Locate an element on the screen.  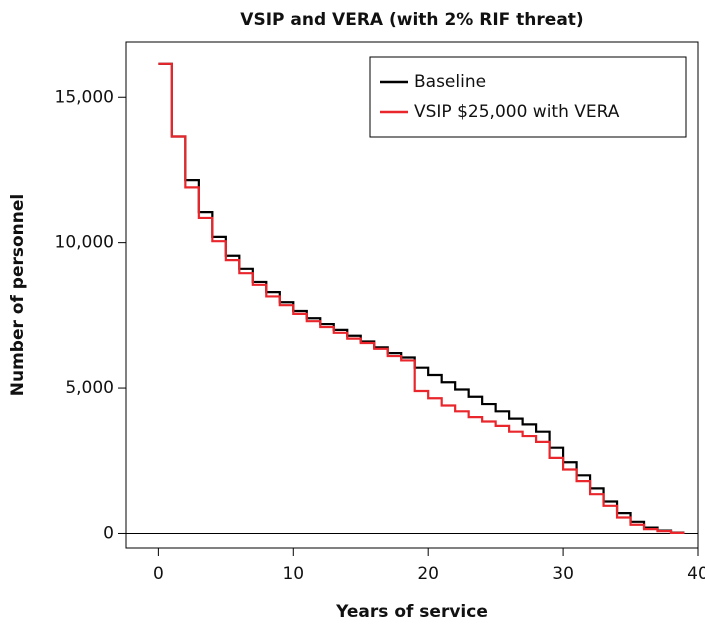
y-tick-label: 15,000 is located at coordinates (84, 97).